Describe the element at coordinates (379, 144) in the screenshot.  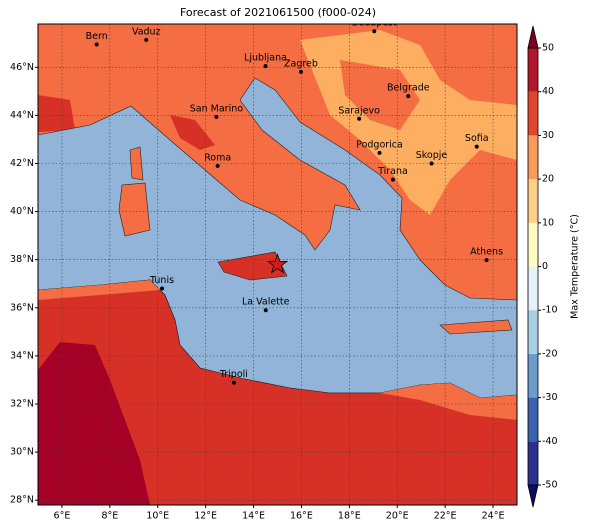
I see `city-label: Podgorica` at that location.